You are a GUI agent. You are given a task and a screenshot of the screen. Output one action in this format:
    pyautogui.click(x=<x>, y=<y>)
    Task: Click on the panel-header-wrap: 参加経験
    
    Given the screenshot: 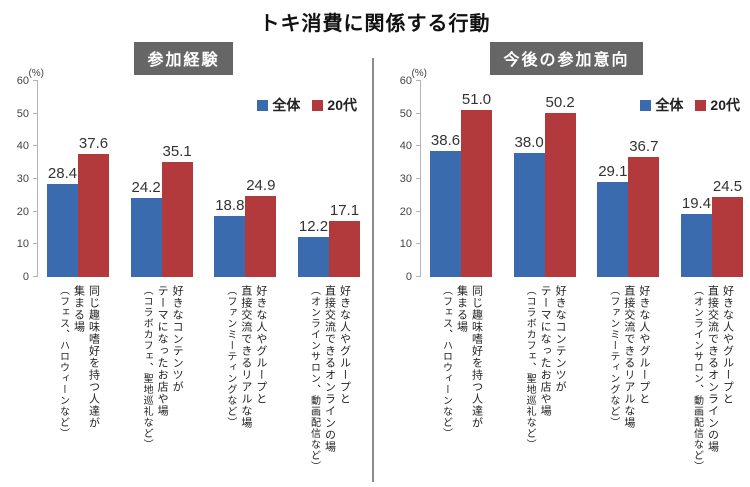 What is the action you would take?
    pyautogui.click(x=183, y=58)
    